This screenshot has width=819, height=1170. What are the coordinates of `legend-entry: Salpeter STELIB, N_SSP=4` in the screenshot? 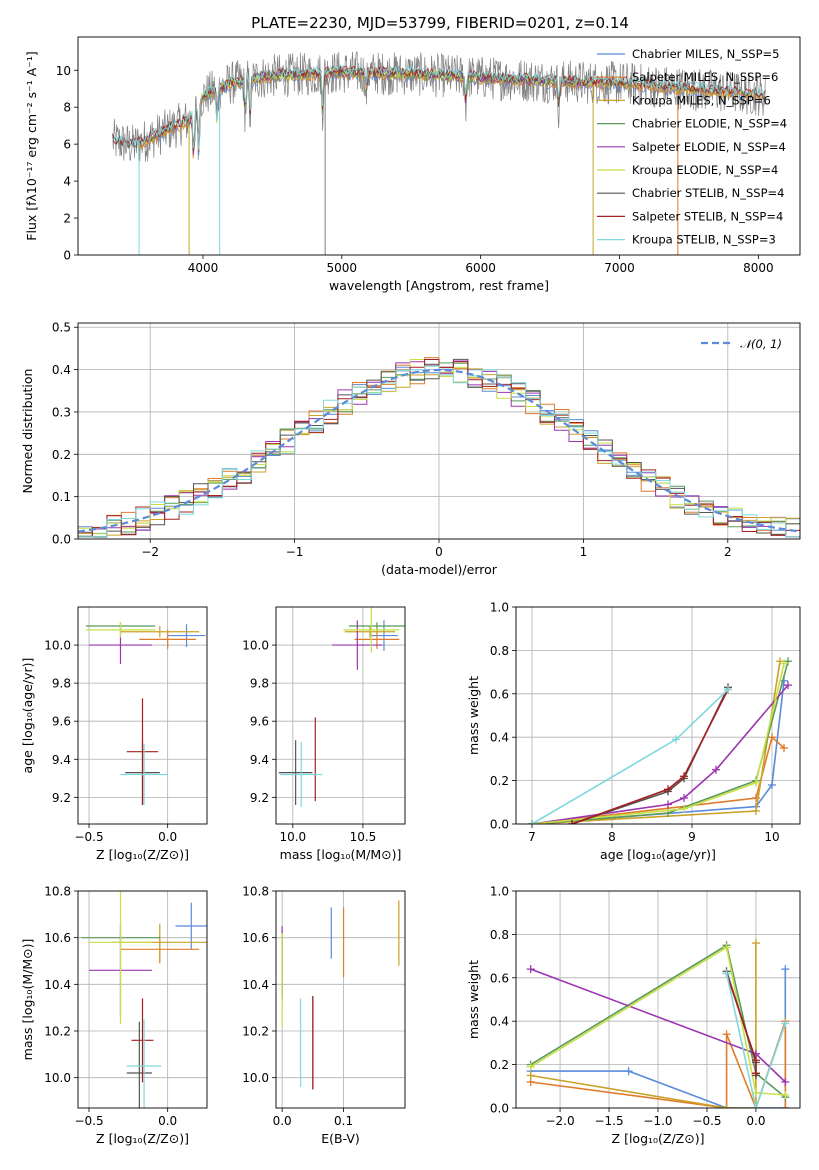 It's located at (707, 216).